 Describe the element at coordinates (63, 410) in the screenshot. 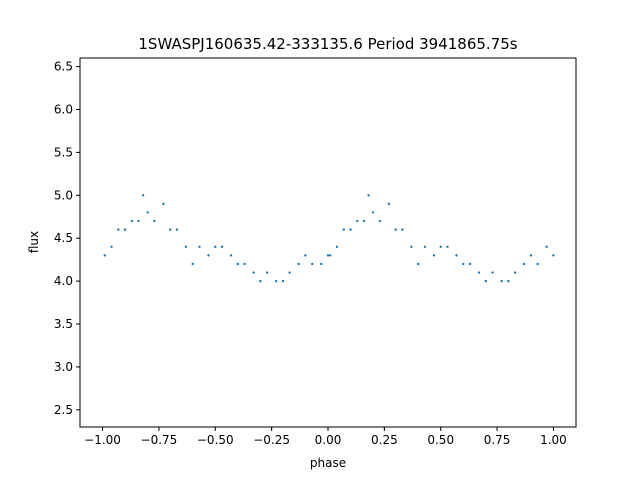

I see `y-tick-label: 2.5` at that location.